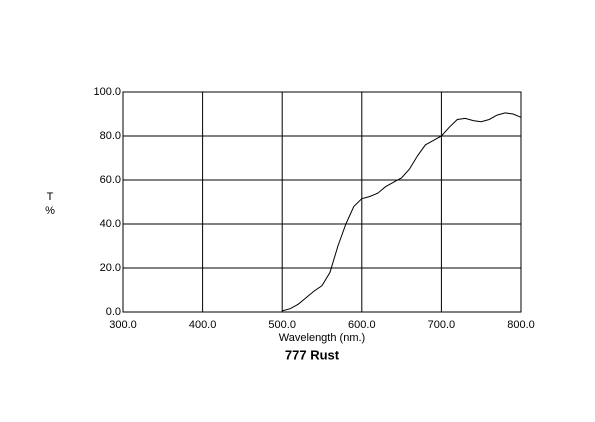  What do you see at coordinates (312, 354) in the screenshot?
I see `chart-title: 777 Rust` at bounding box center [312, 354].